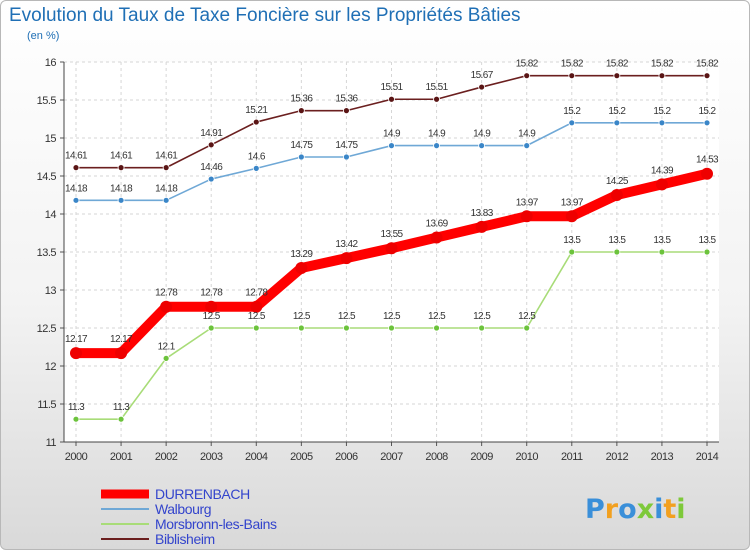 The image size is (750, 550). I want to click on data-label-biblisheim: 15.82, so click(707, 64).